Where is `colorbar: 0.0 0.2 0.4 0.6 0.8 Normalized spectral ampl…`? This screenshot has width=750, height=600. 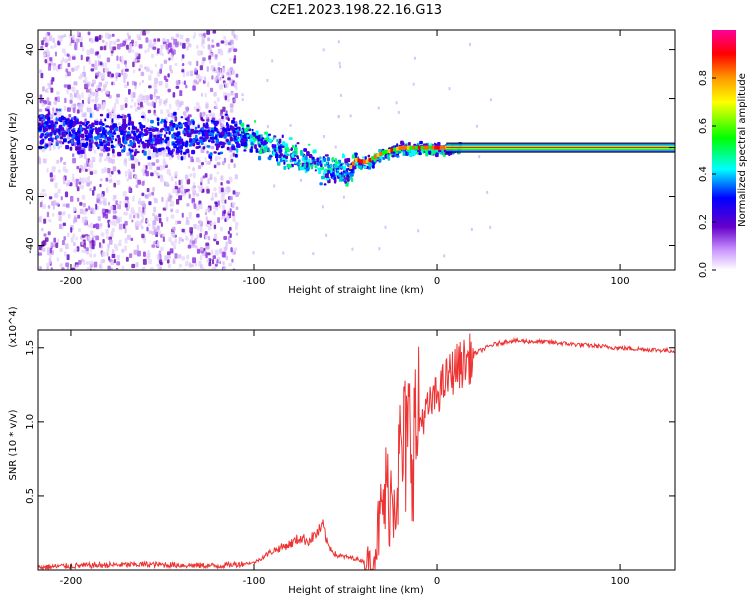
colorbar: 0.0 0.2 0.4 0.6 0.8 Normalized spectral ampl… is located at coordinates (723, 154).